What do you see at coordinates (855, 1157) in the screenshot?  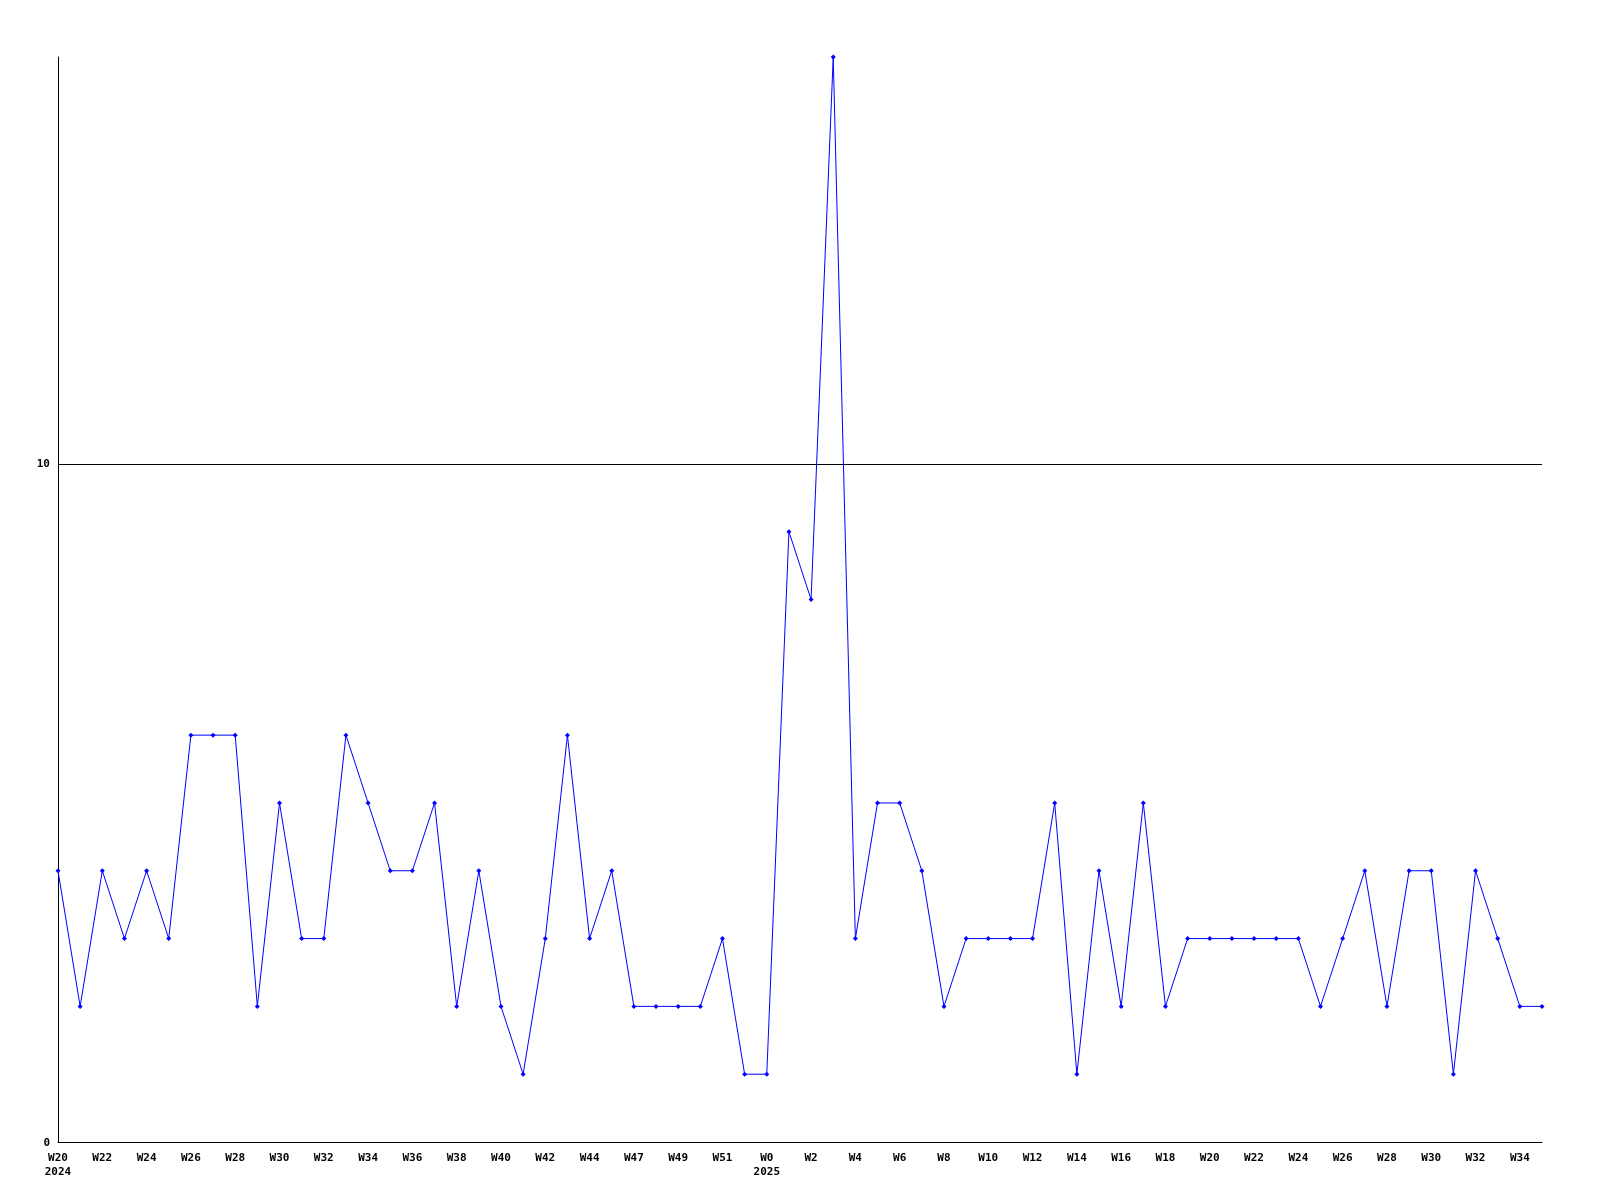 I see `x-tick-label: W4` at bounding box center [855, 1157].